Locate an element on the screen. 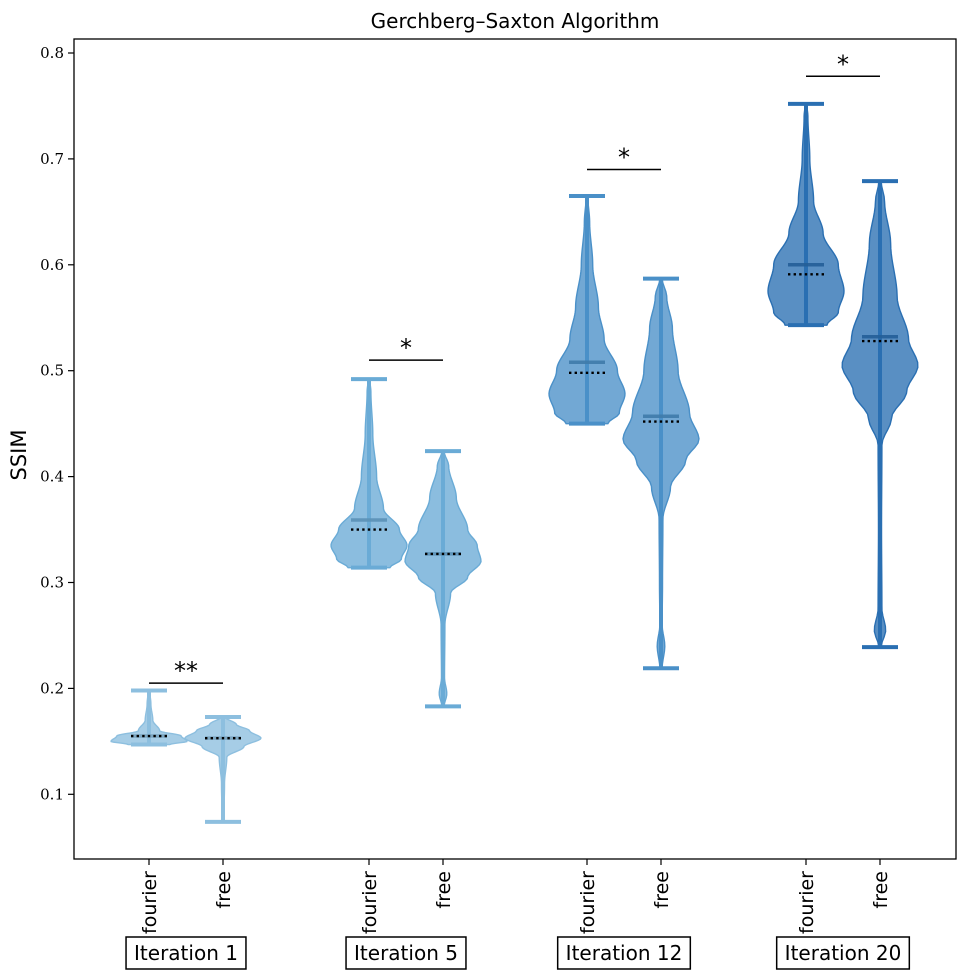  y-tick-label: 0.5 is located at coordinates (52, 371).